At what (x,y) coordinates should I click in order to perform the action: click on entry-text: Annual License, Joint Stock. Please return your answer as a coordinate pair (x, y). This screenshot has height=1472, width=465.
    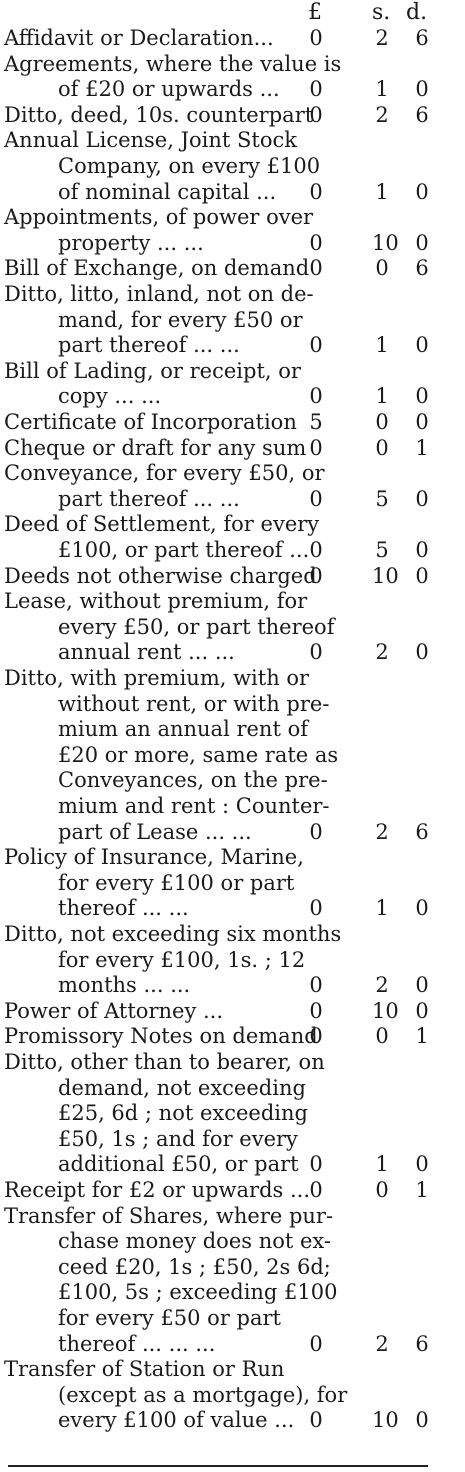
    Looking at the image, I should click on (150, 140).